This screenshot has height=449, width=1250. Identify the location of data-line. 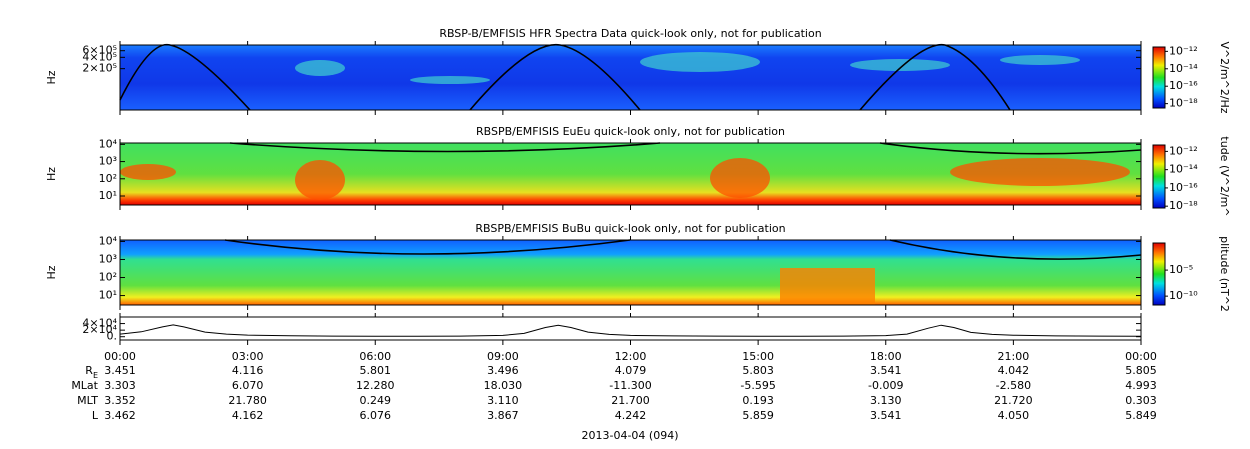
(630, 330).